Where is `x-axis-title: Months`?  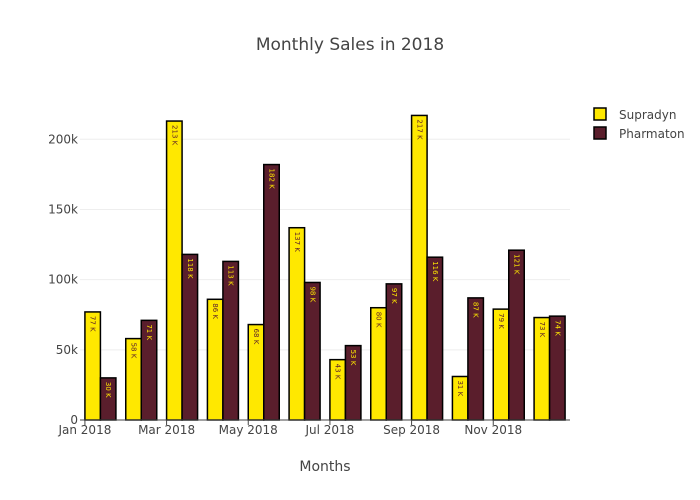
x-axis-title: Months is located at coordinates (324, 467).